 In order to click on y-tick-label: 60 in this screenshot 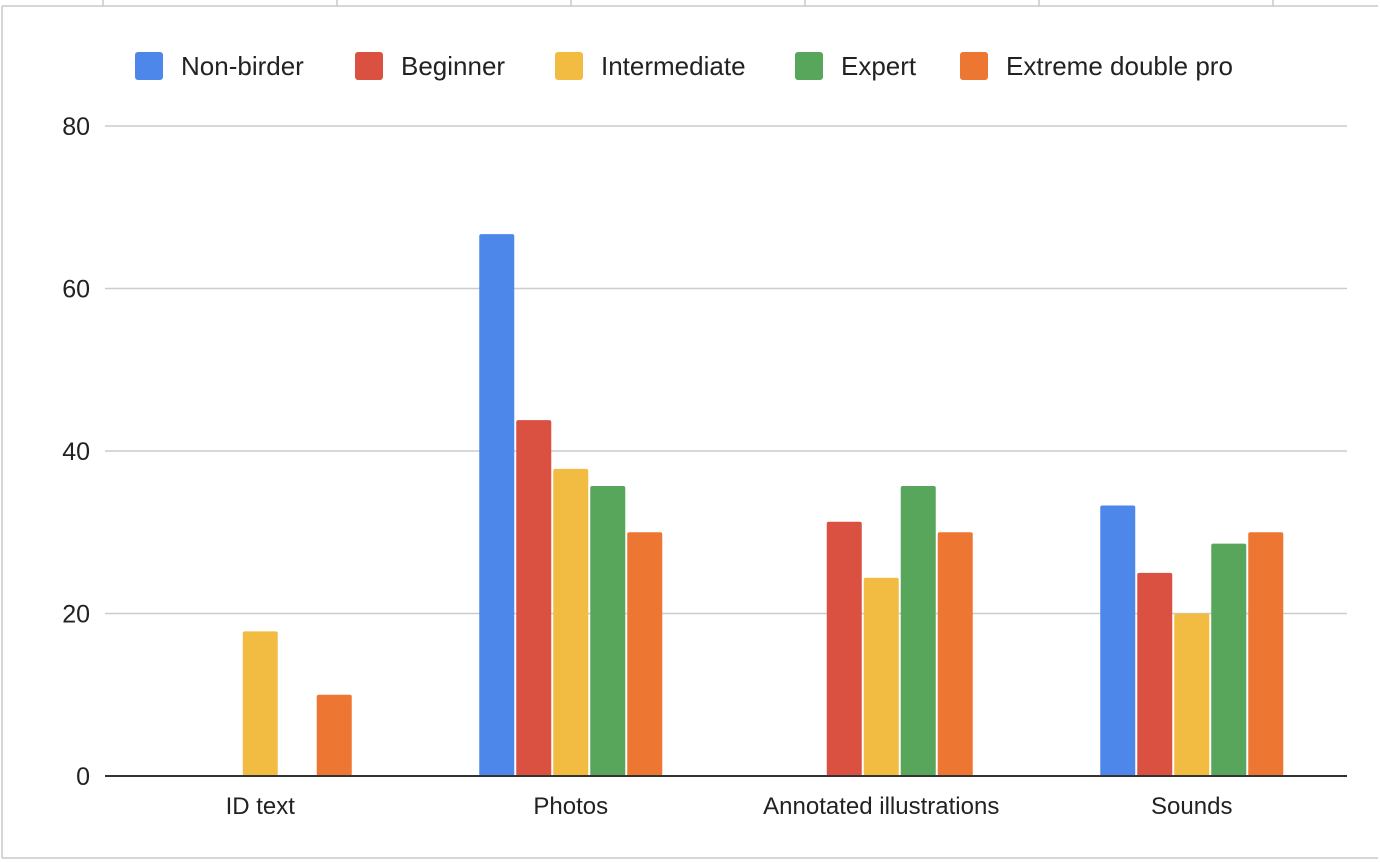, I will do `click(76, 290)`.